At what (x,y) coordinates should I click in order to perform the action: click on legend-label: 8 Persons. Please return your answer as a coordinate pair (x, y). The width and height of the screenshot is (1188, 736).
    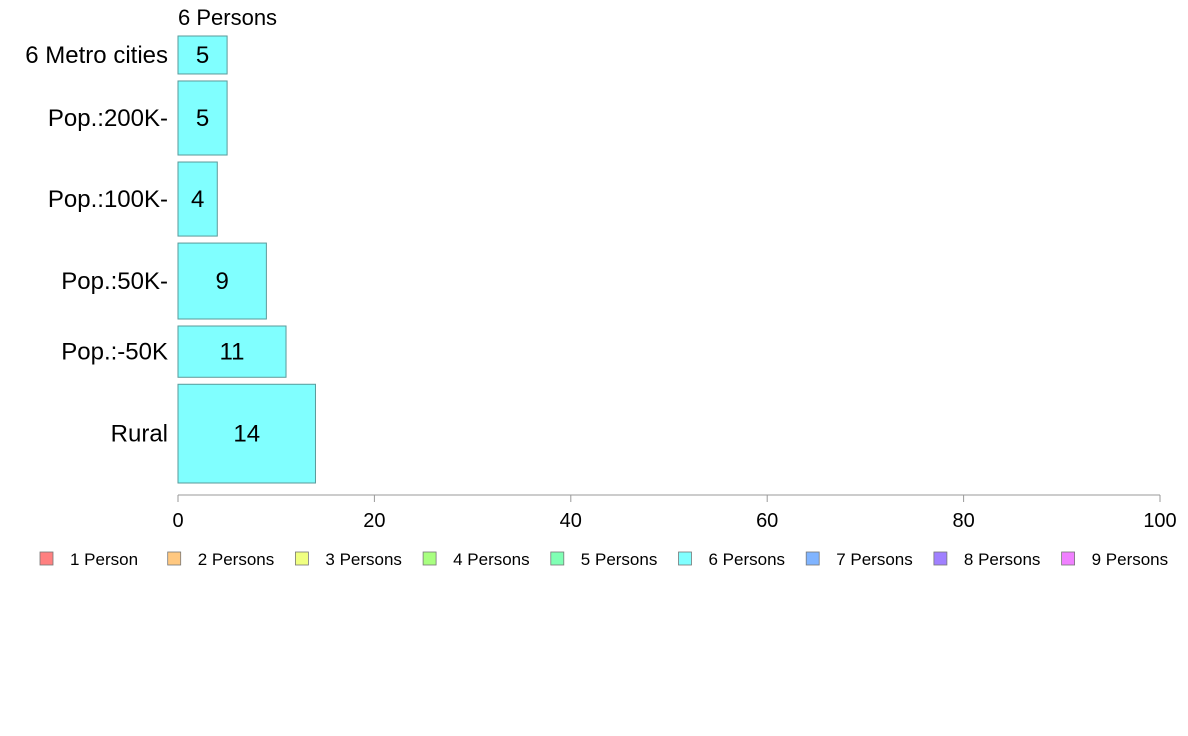
    Looking at the image, I should click on (1002, 559).